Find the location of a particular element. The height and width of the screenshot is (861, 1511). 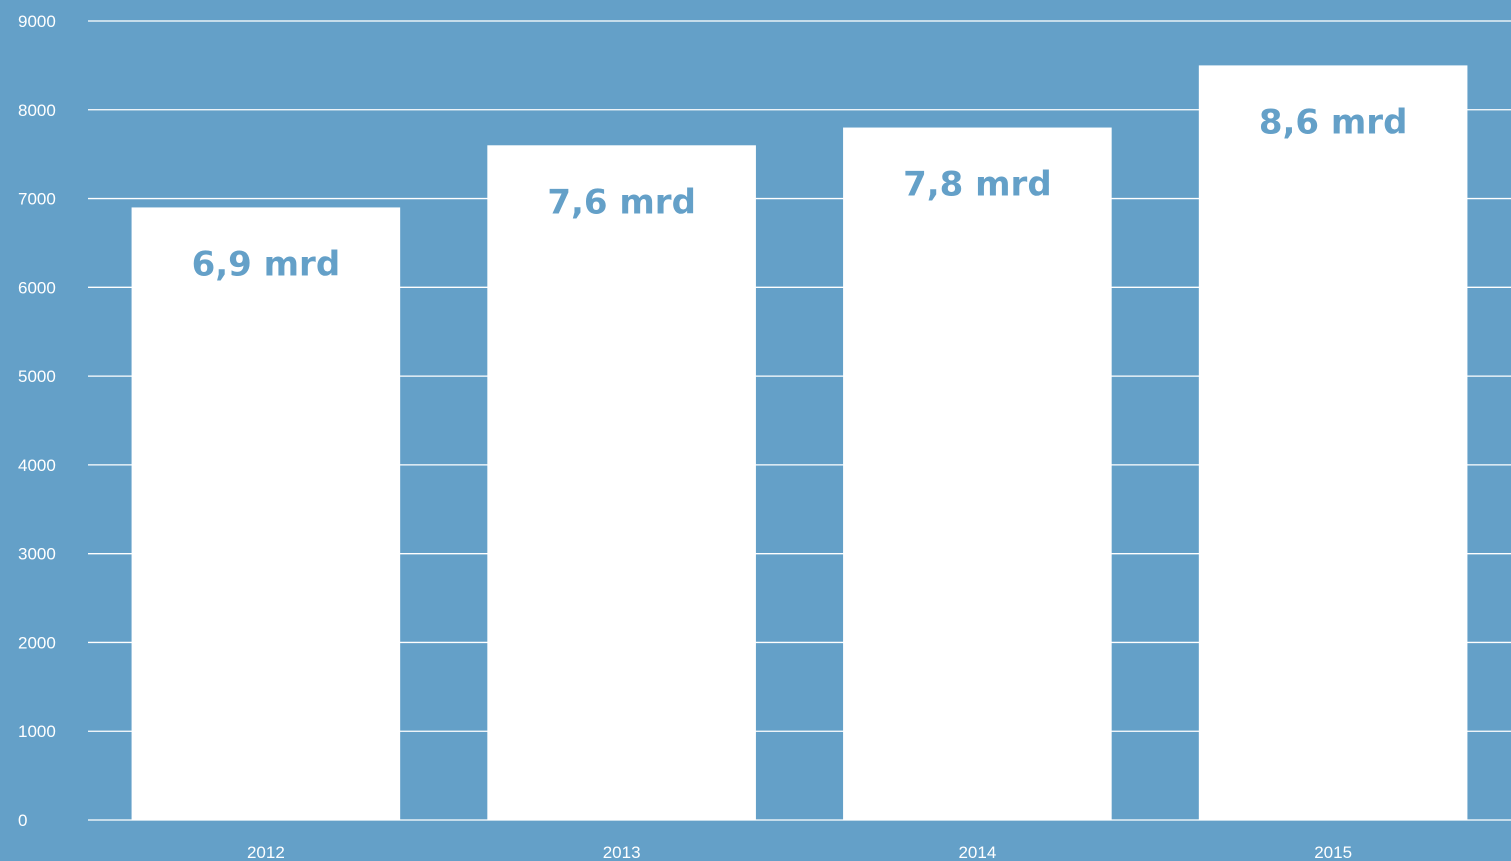

data-label-2014: 7,8 mrd is located at coordinates (977, 185).